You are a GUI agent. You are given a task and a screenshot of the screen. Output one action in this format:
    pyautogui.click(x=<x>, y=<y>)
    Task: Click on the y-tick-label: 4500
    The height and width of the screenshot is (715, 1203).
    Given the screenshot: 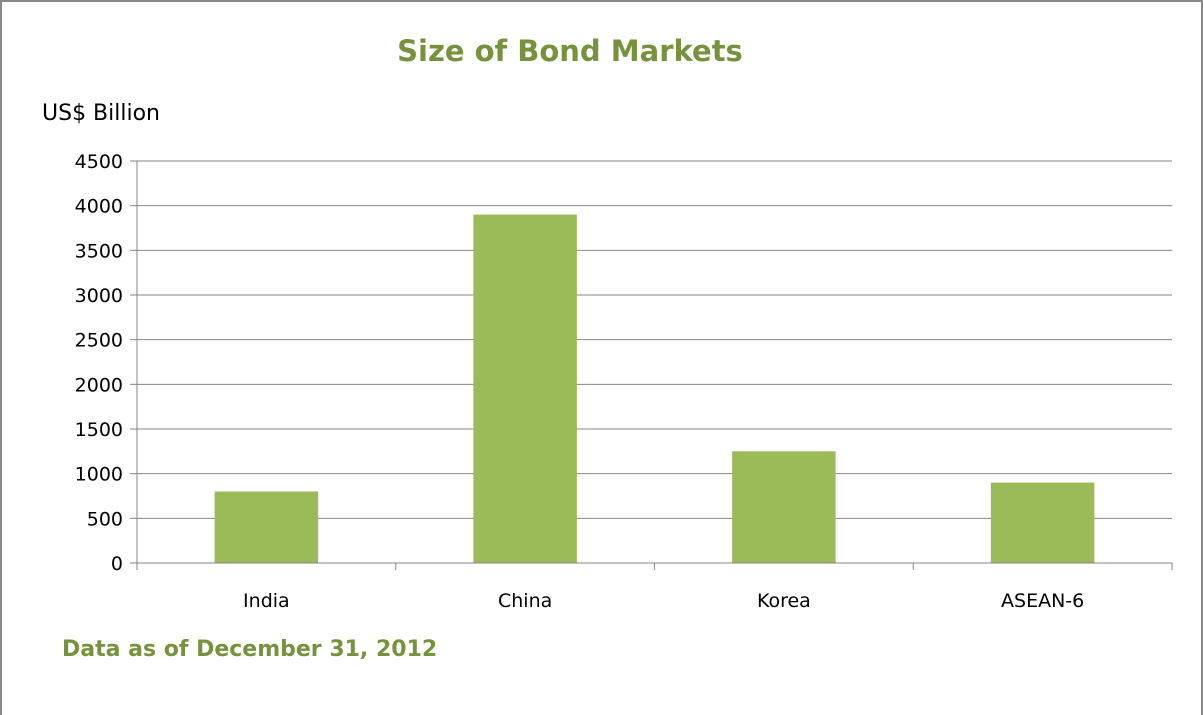 What is the action you would take?
    pyautogui.click(x=99, y=162)
    